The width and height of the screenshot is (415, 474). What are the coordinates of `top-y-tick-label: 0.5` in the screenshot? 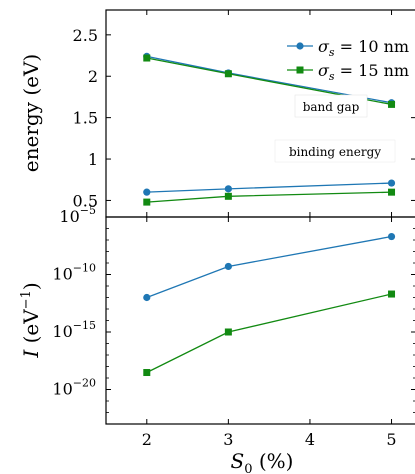 It's located at (85, 200).